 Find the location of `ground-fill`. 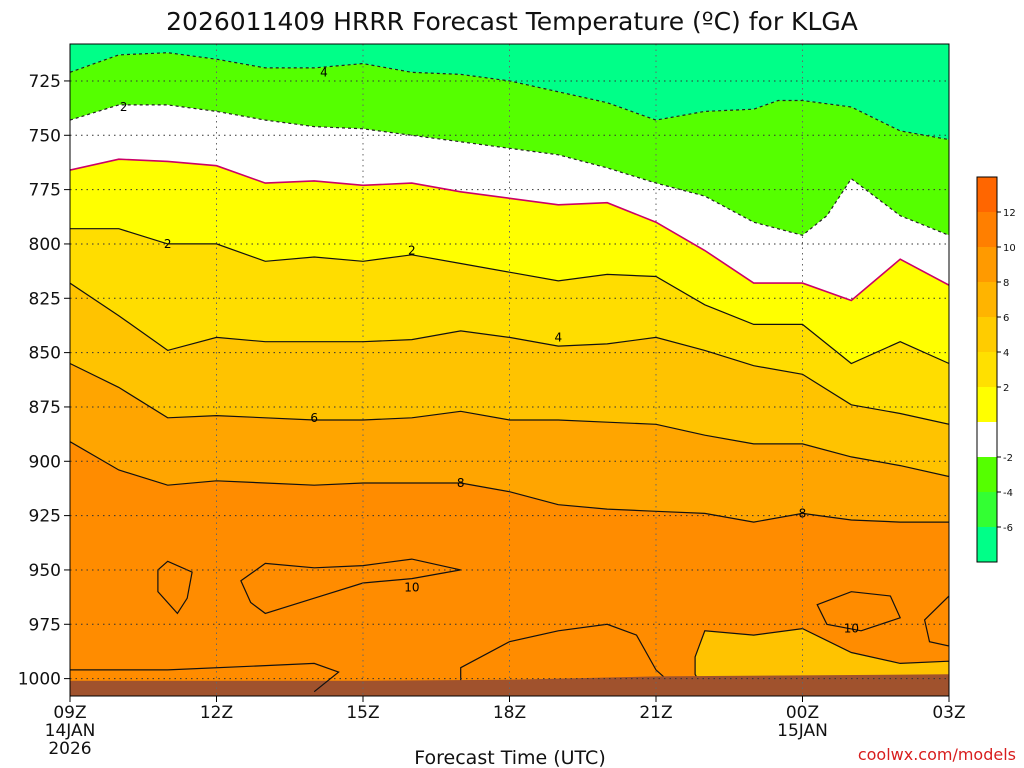

ground-fill is located at coordinates (509, 685).